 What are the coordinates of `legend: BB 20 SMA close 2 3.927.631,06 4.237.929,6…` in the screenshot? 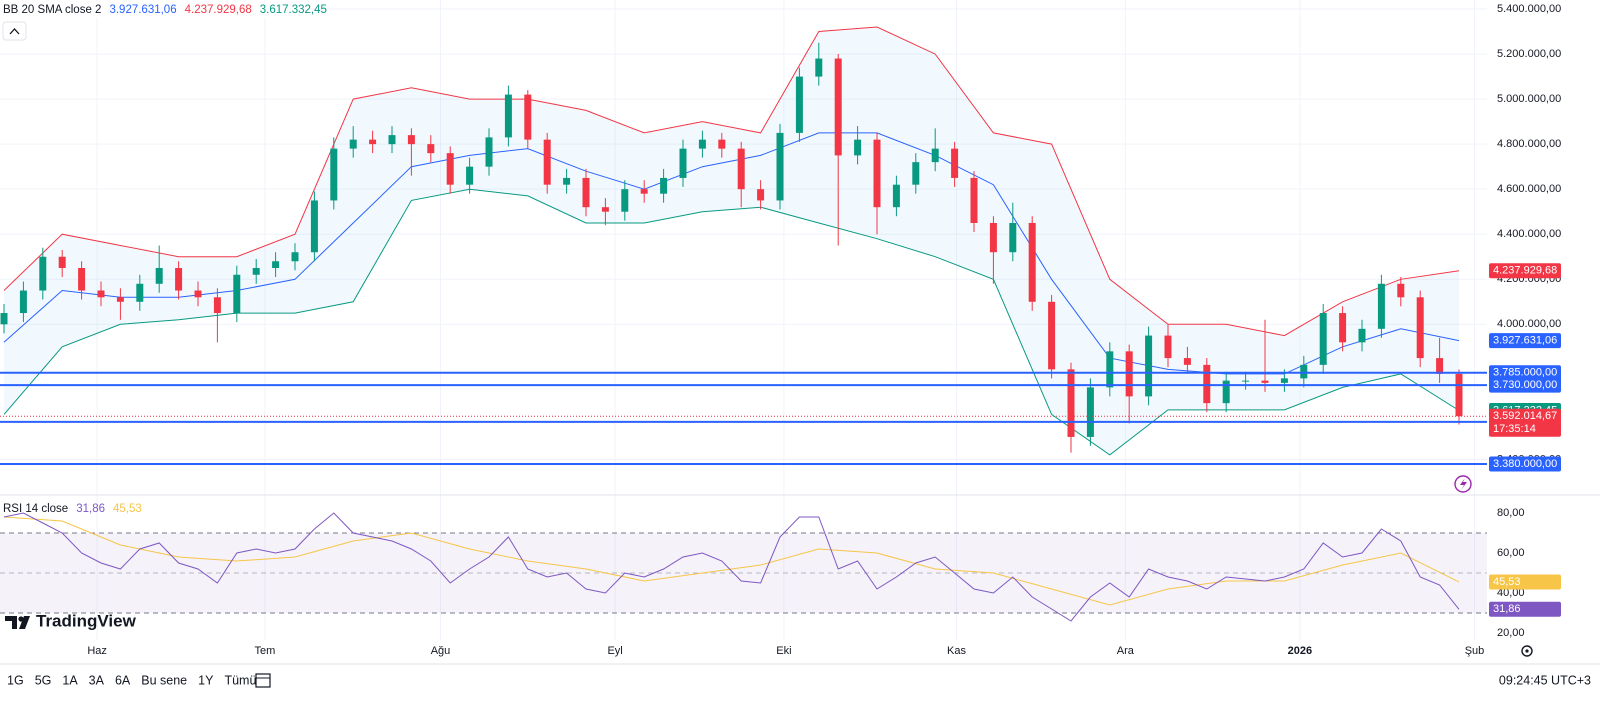 It's located at (165, 10).